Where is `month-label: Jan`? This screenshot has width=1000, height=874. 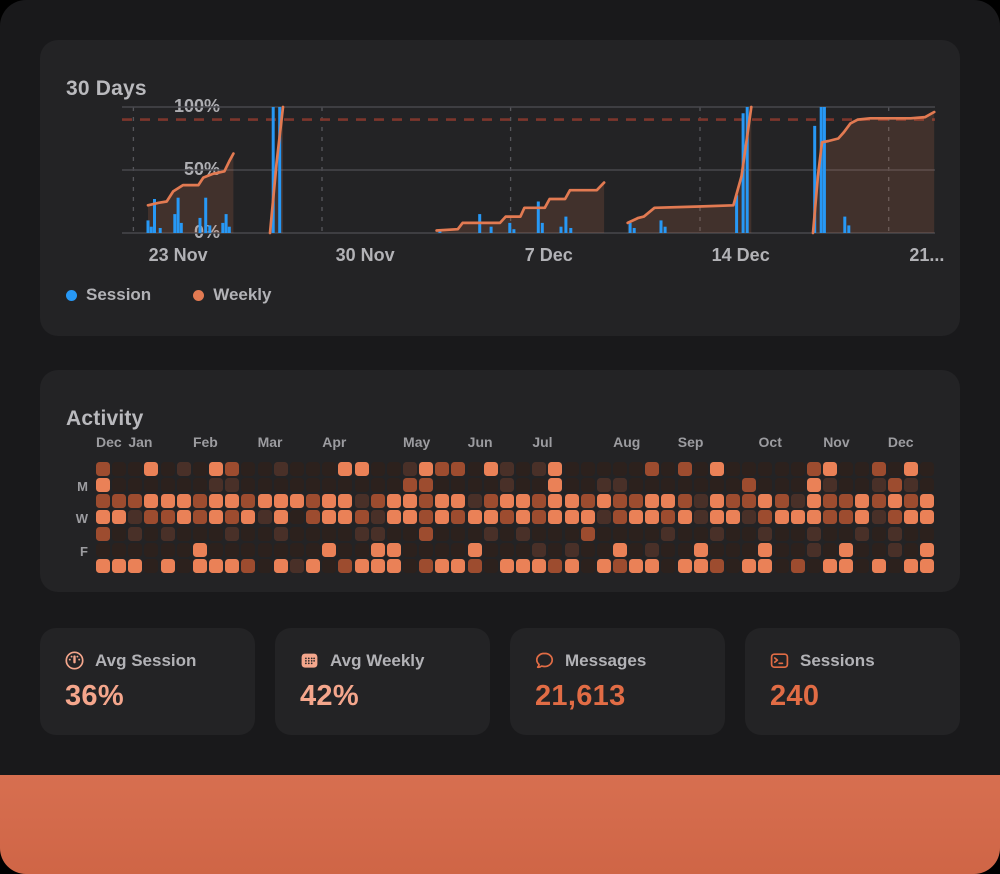
month-label: Jan is located at coordinates (140, 442).